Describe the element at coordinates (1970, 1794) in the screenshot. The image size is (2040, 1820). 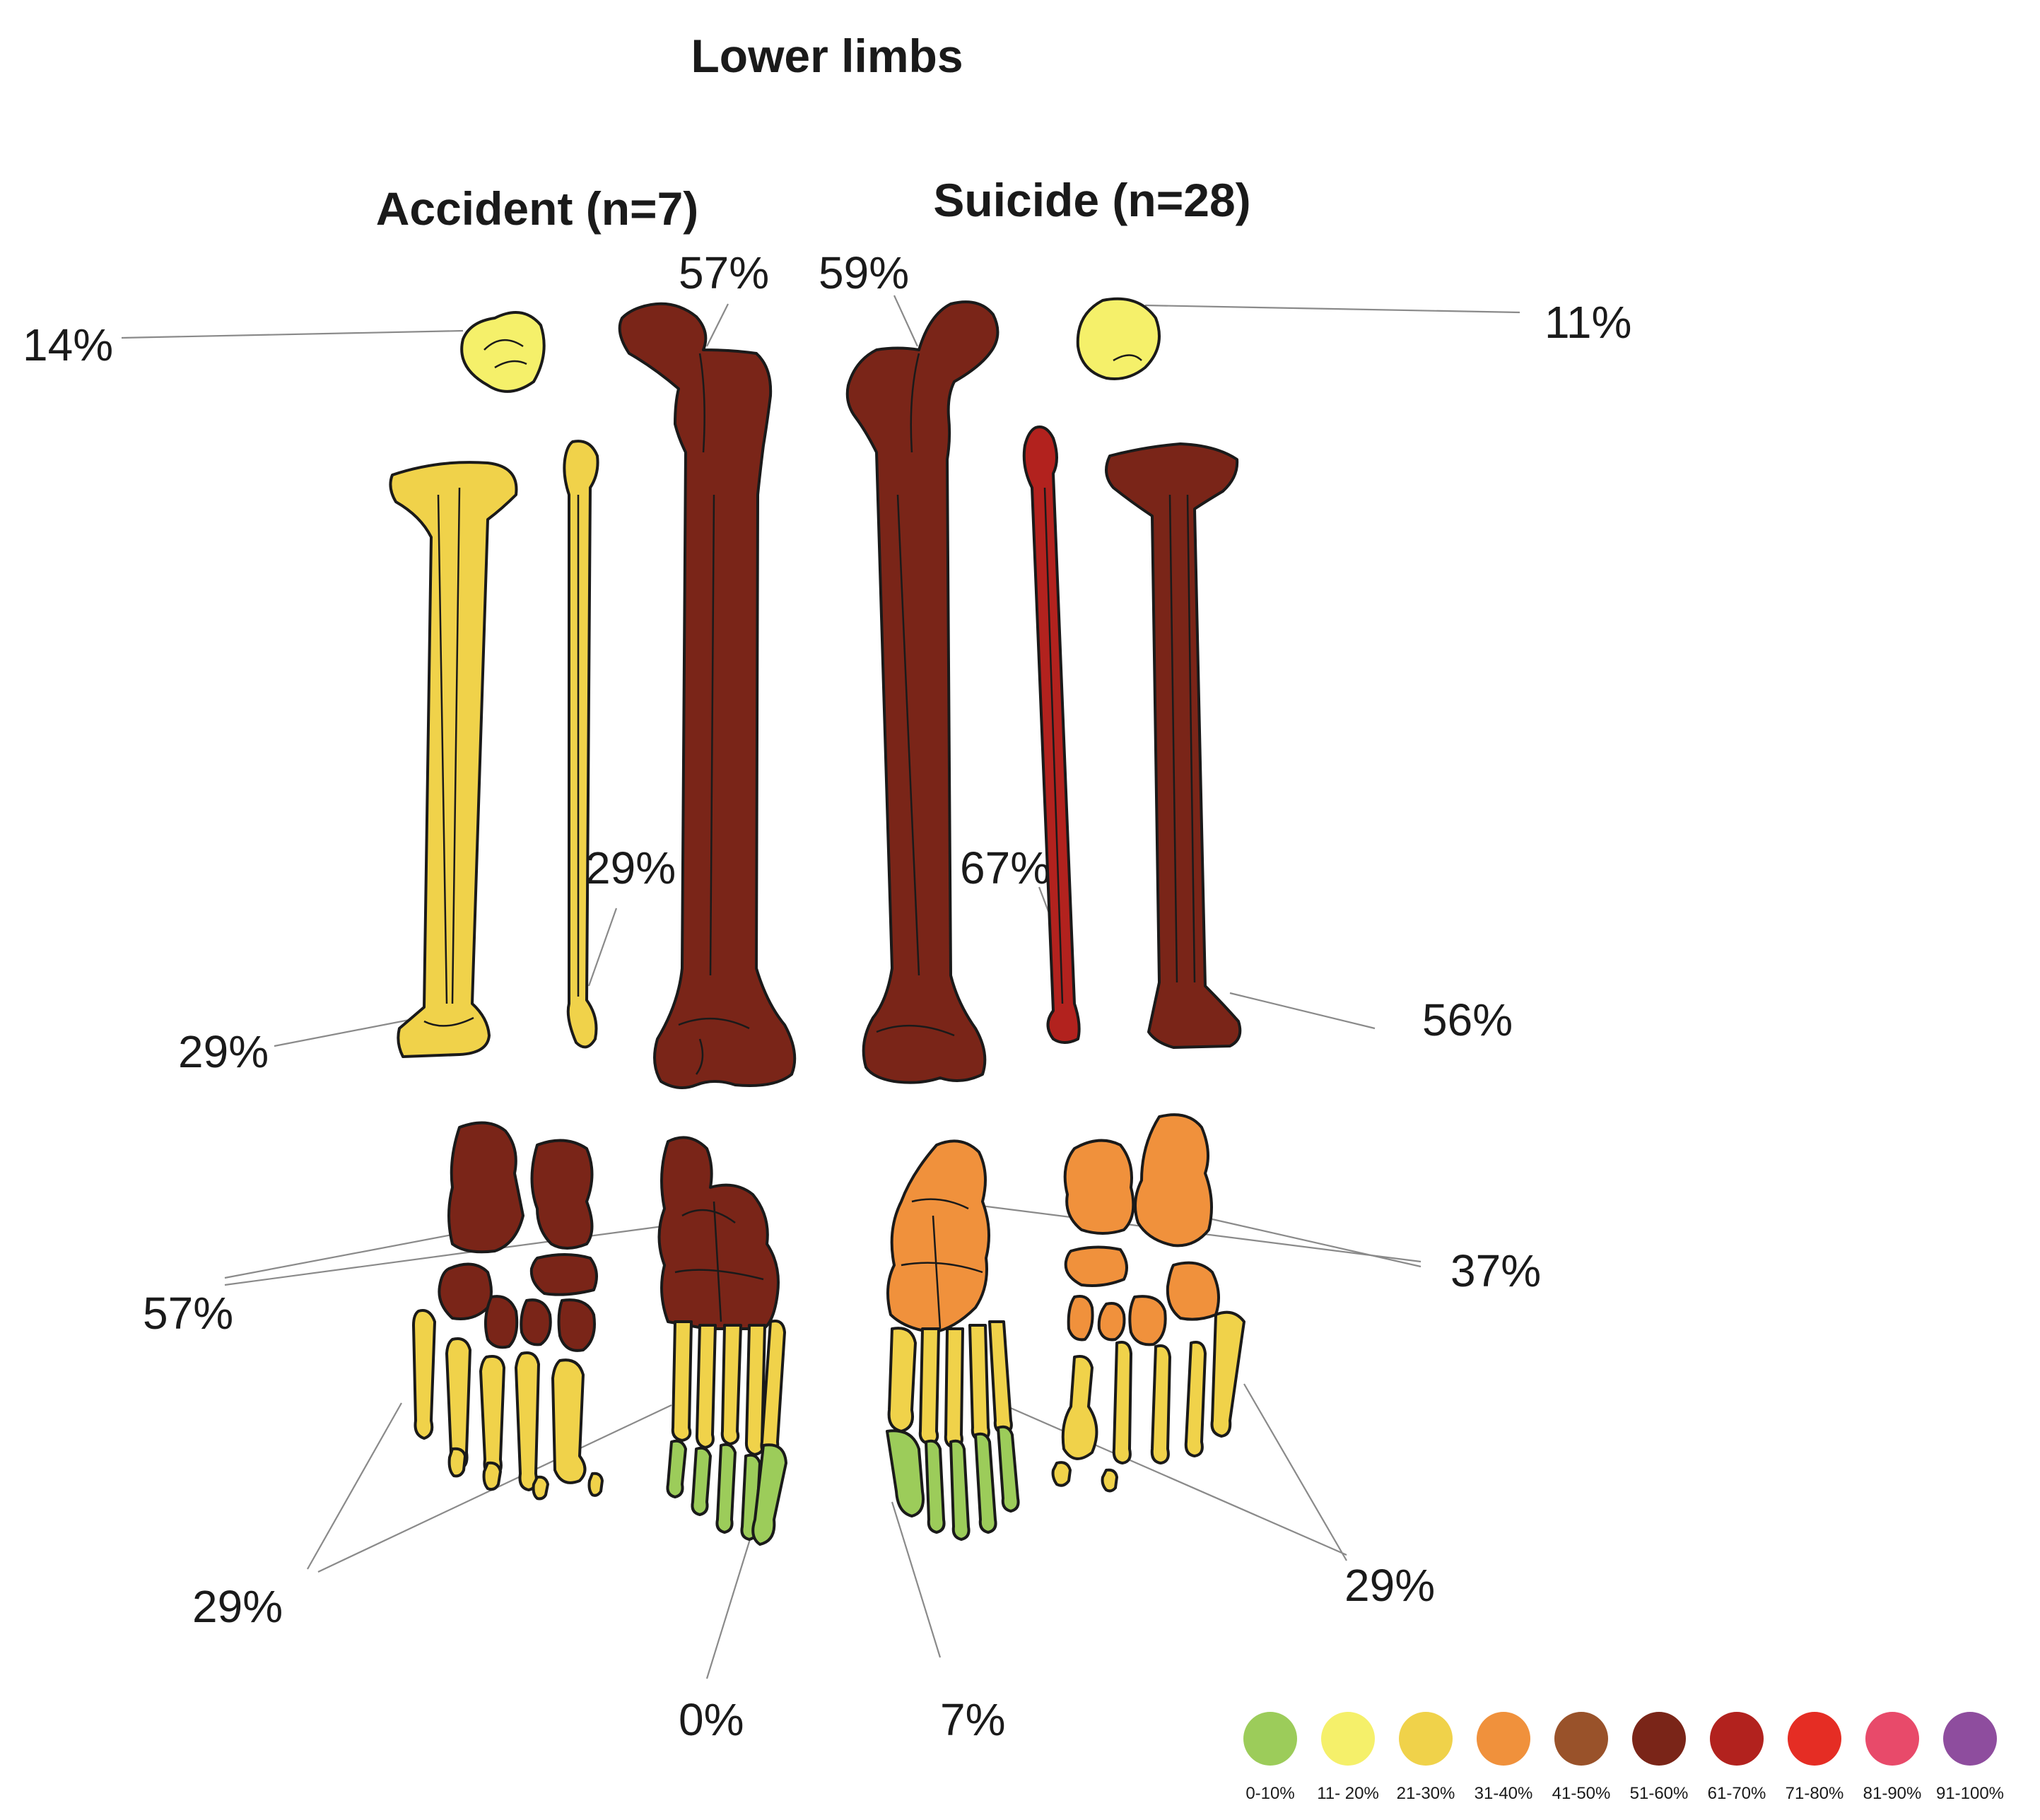
I see `legend-label: 91-100%` at that location.